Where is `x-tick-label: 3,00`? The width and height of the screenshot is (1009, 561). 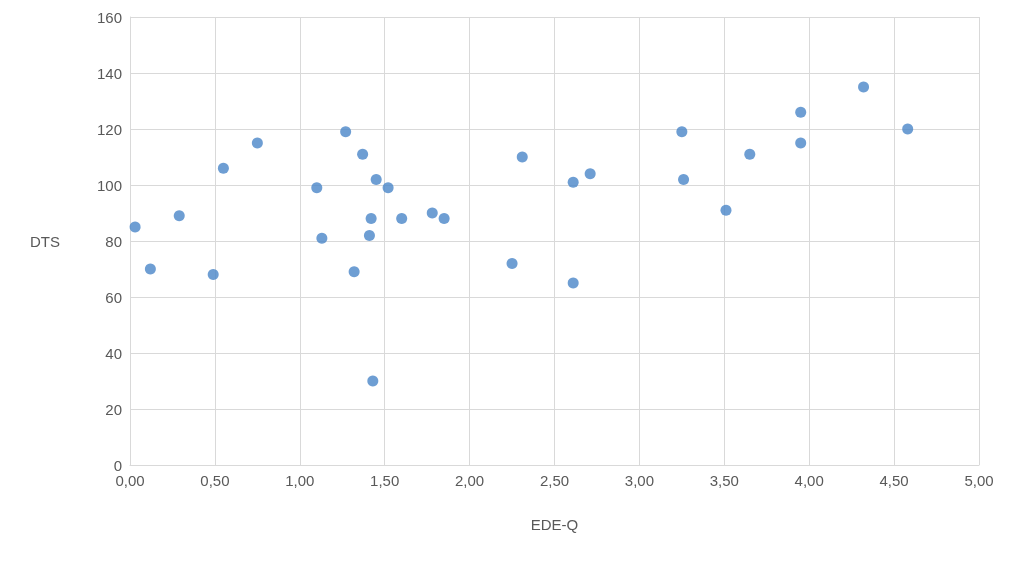
x-tick-label: 3,00 is located at coordinates (639, 480).